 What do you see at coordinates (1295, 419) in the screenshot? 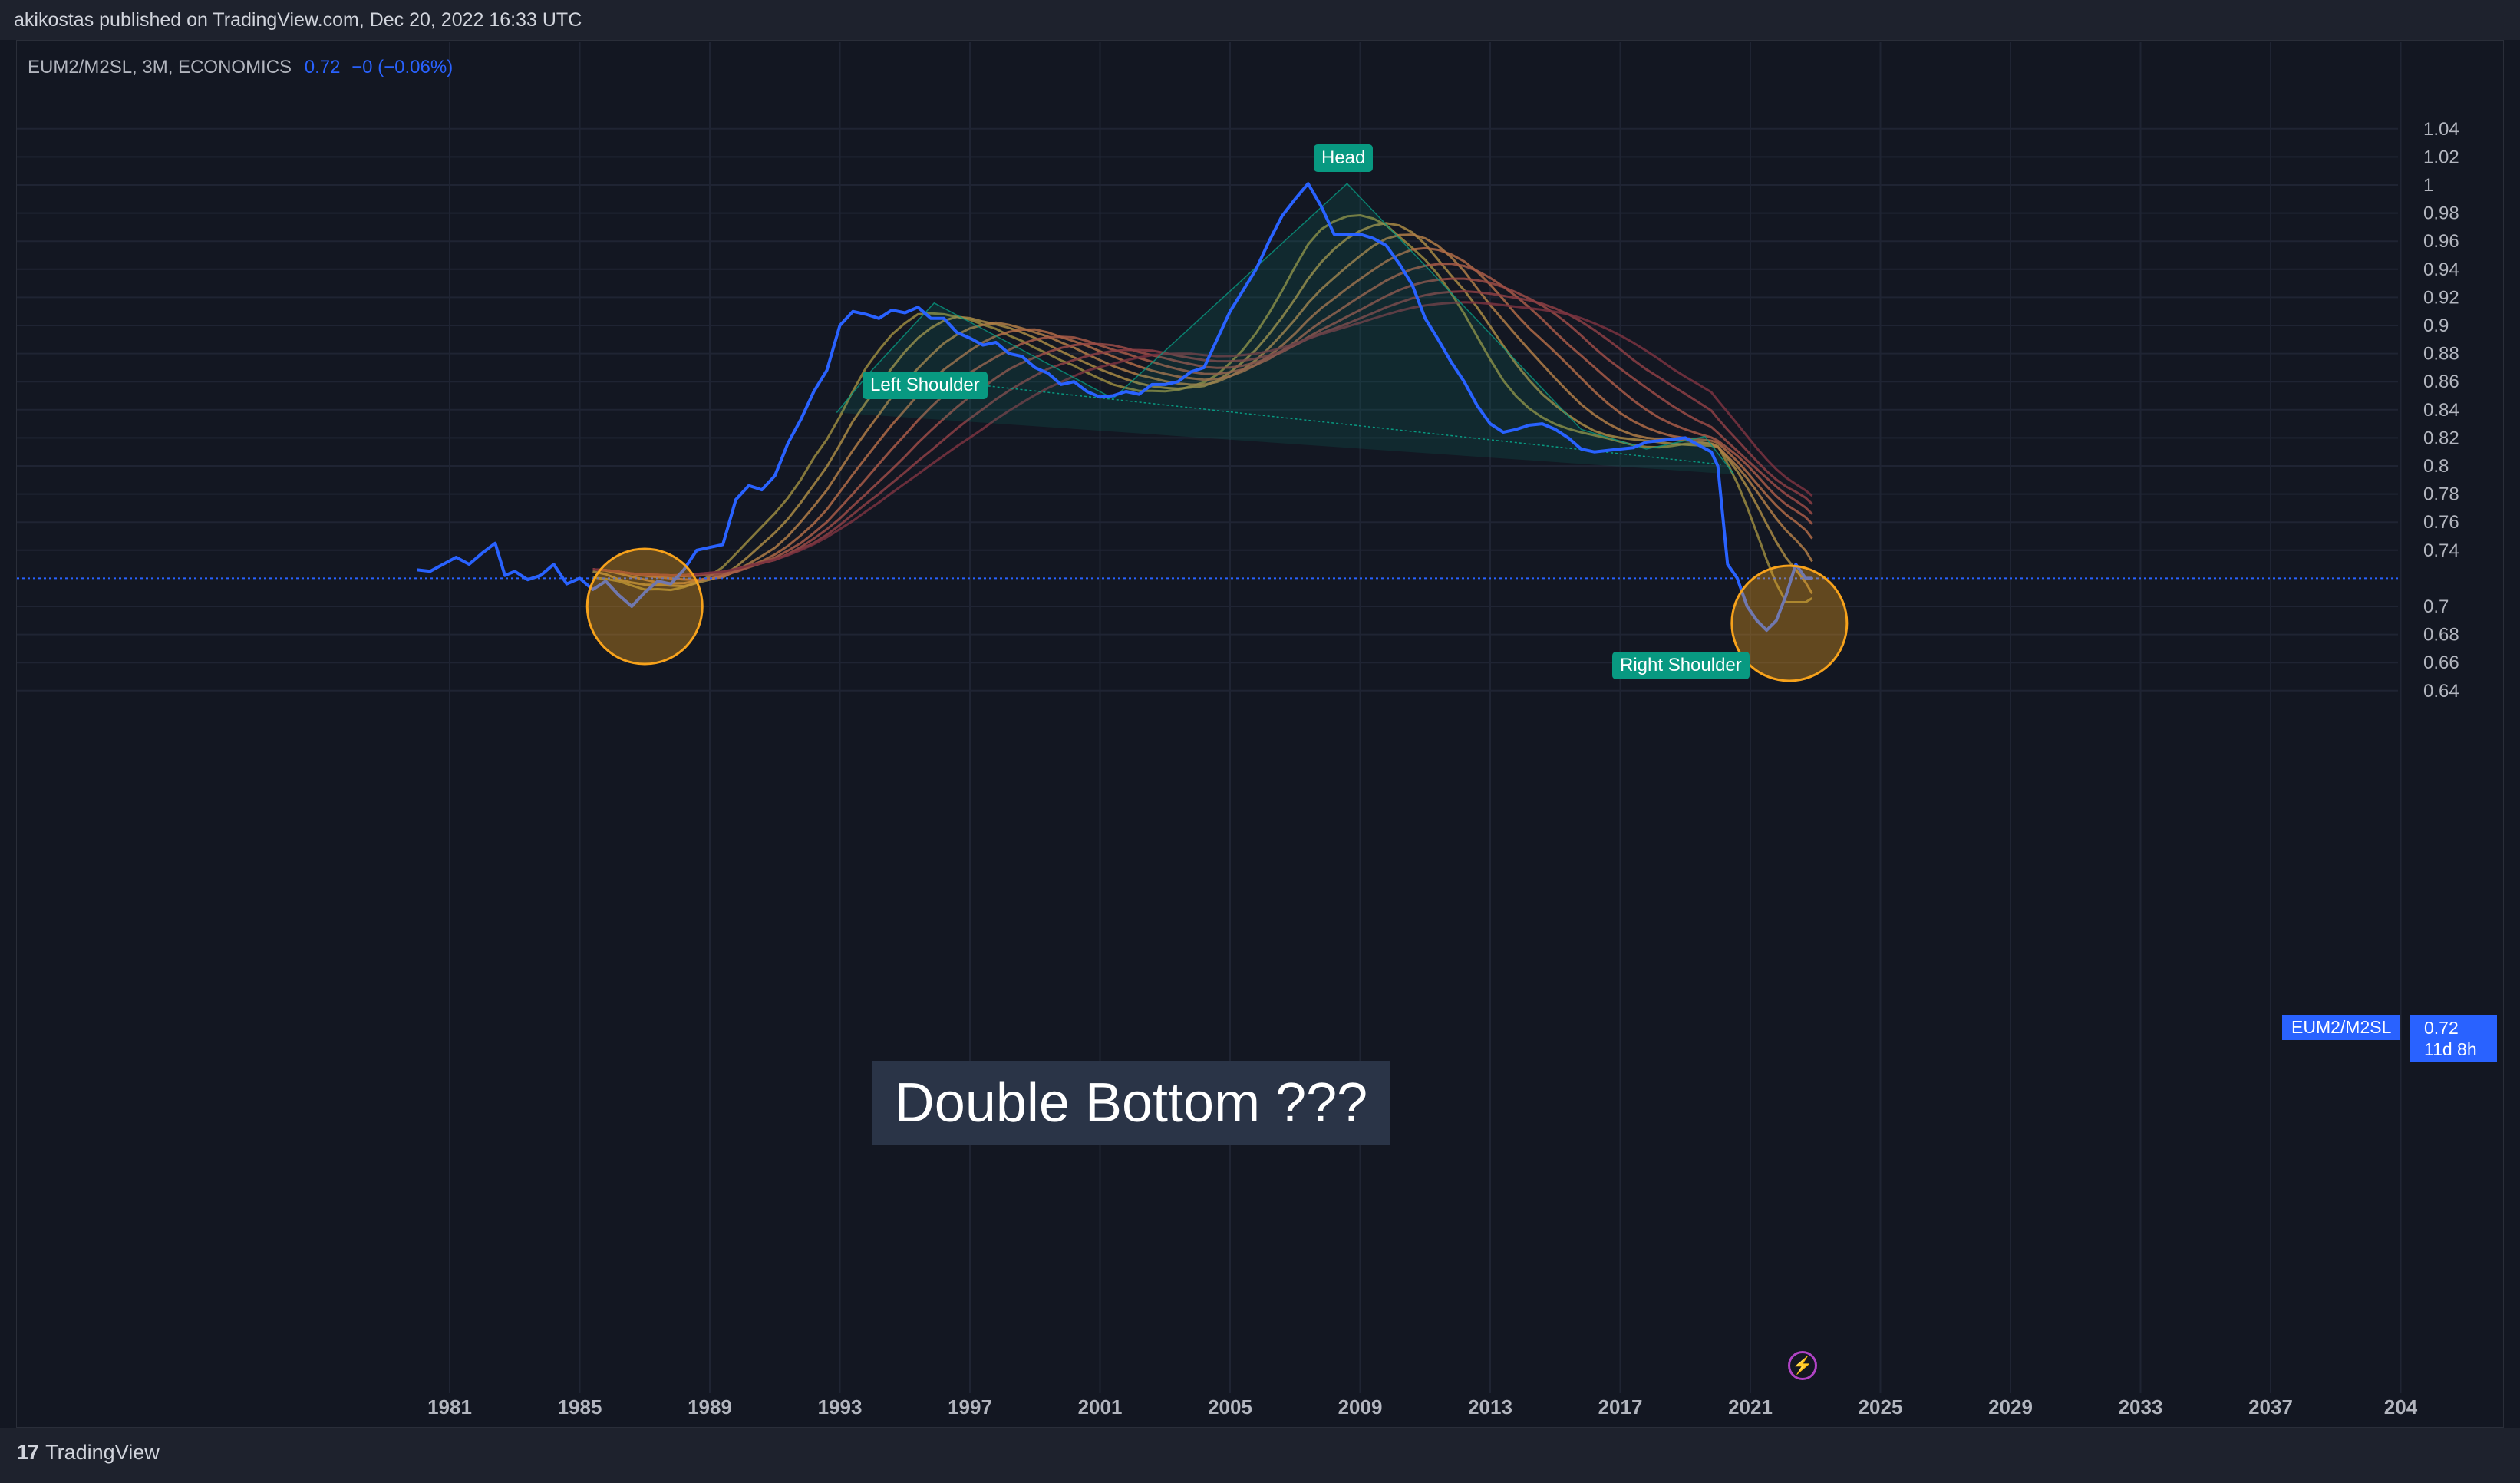
I see `neckline` at bounding box center [1295, 419].